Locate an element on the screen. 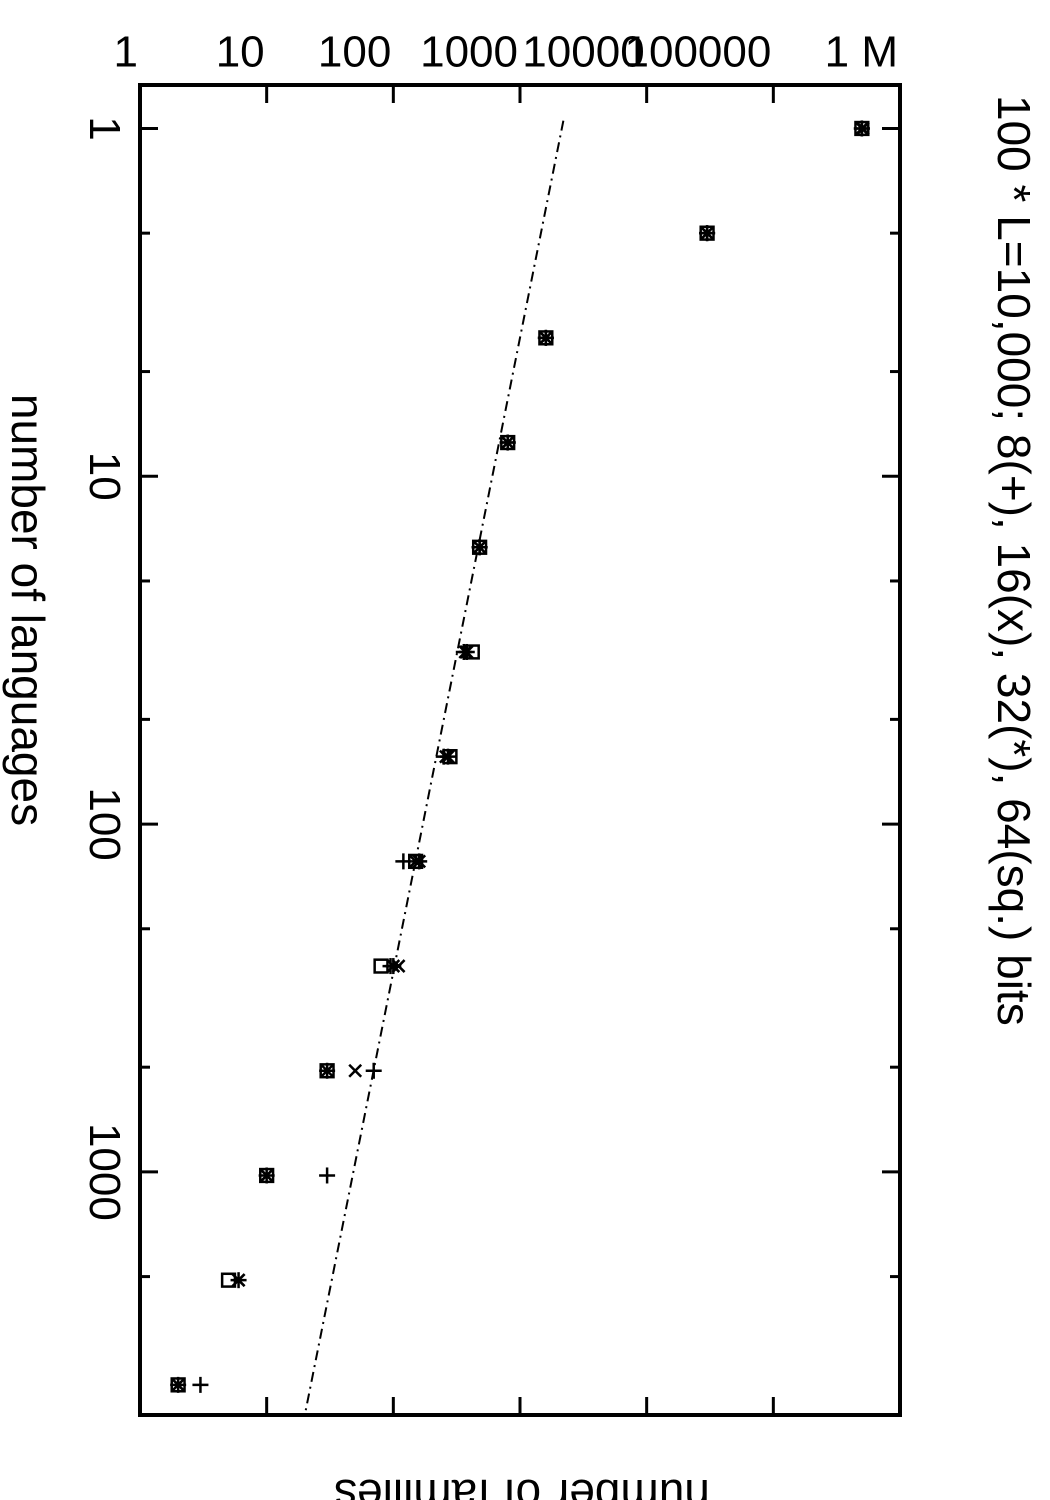  y-tick-label: 100000 is located at coordinates (698, 52).